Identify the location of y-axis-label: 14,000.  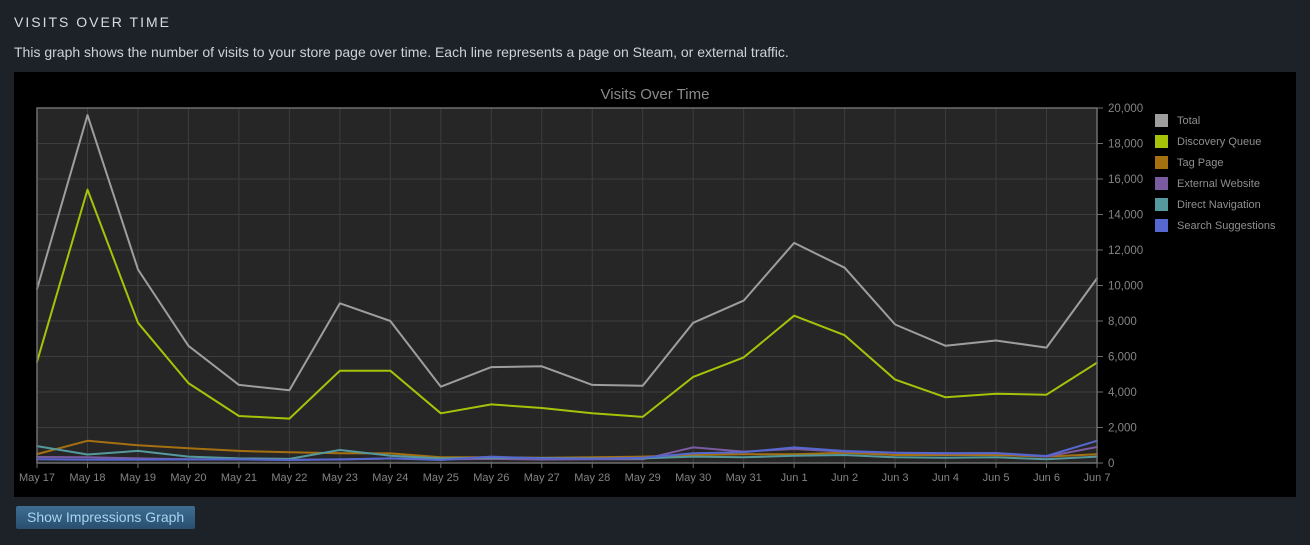
(1125, 216).